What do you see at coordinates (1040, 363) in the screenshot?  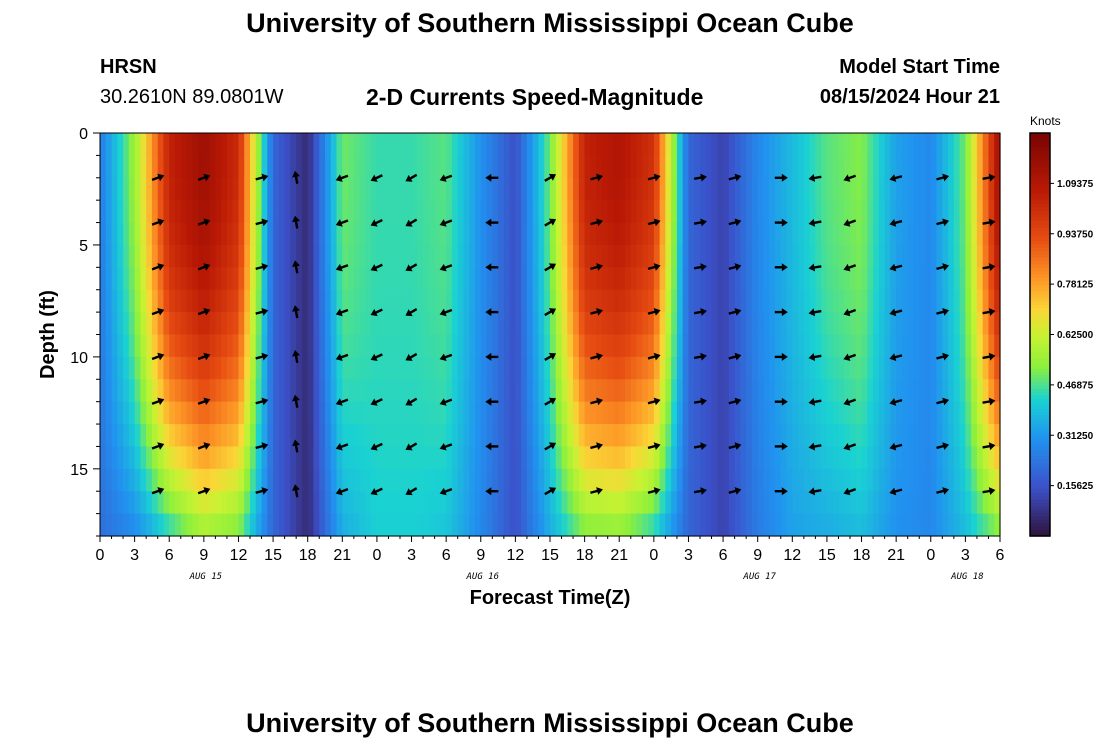 I see `colorbar-segment` at bounding box center [1040, 363].